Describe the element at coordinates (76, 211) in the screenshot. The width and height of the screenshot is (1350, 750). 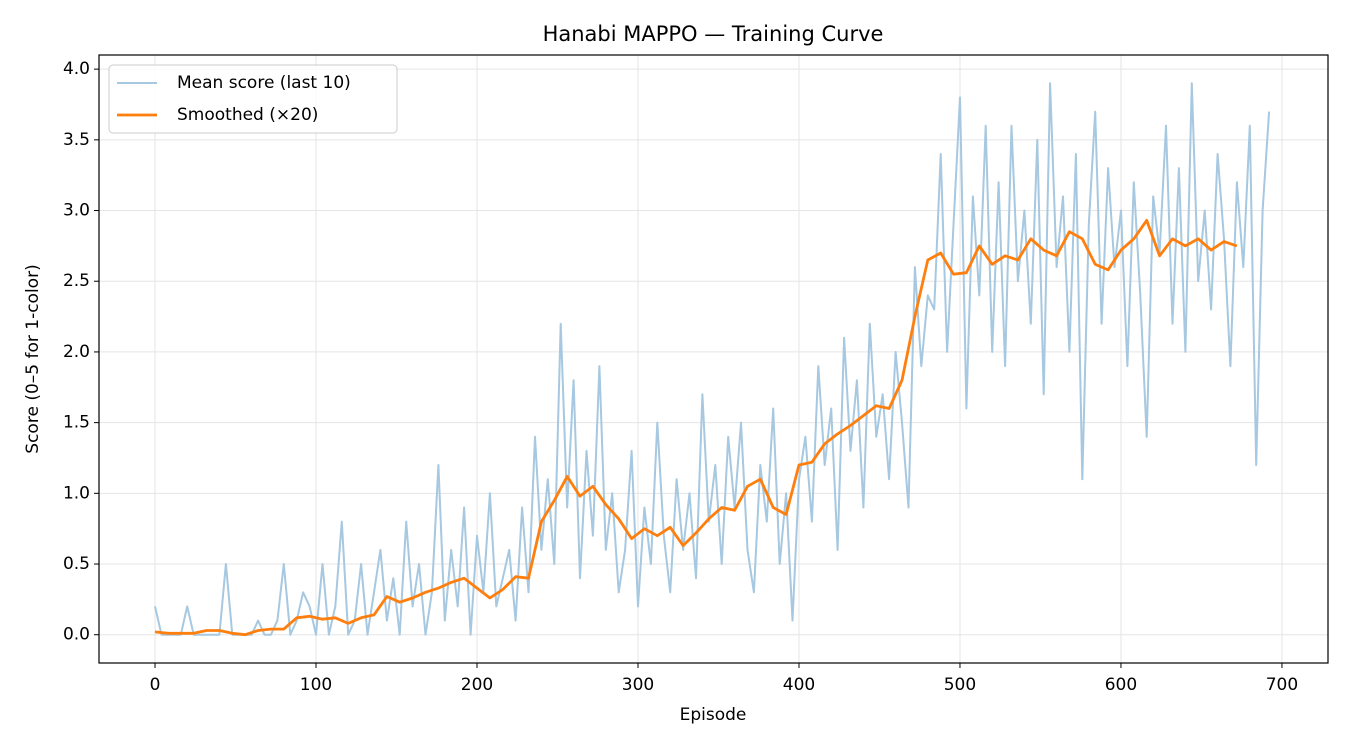
I see `y-tick-label: 3.0` at that location.